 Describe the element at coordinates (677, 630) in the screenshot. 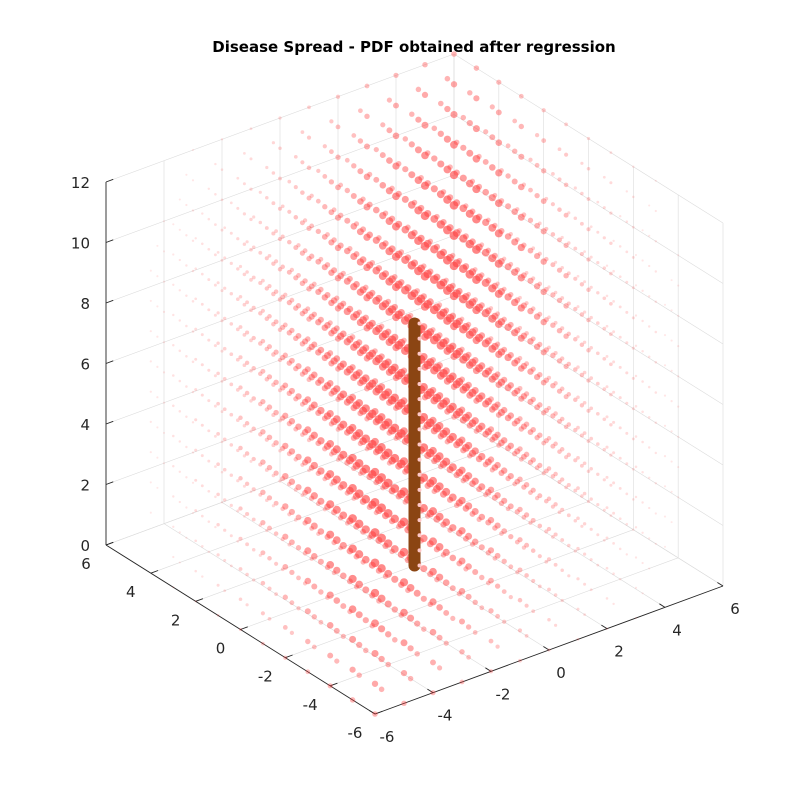

I see `x-tick-label: 4` at that location.